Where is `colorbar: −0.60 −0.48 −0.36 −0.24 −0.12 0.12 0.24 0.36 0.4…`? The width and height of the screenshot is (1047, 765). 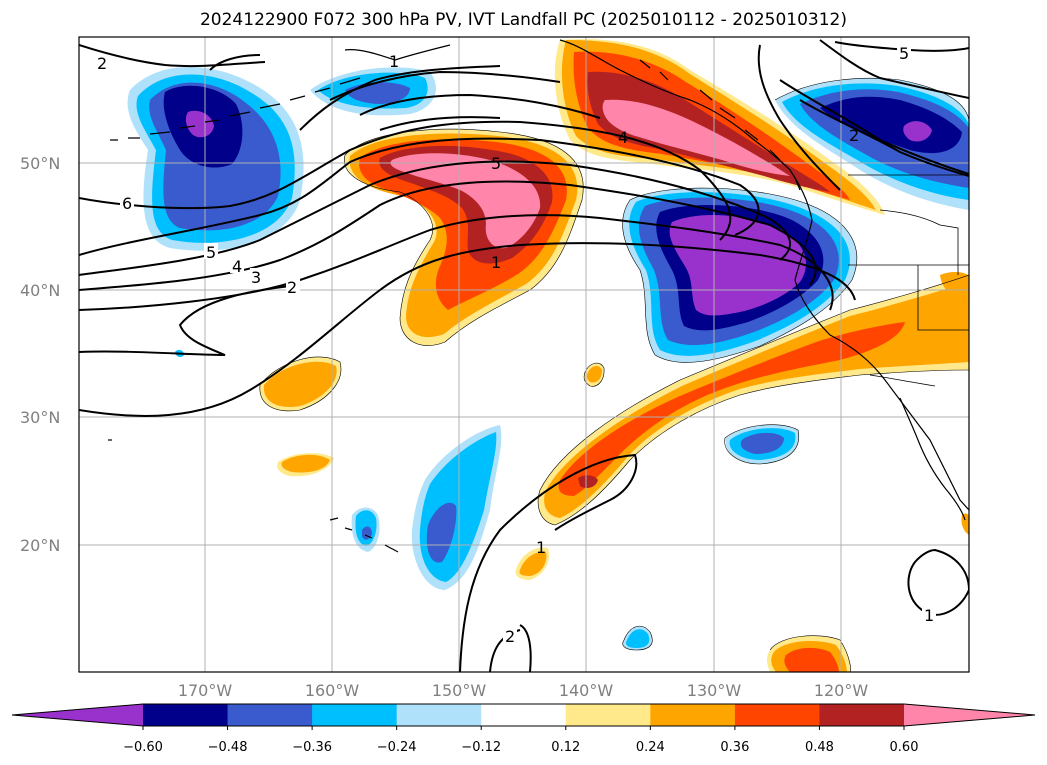 colorbar: −0.60 −0.48 −0.36 −0.24 −0.12 0.12 0.24 0.36 0.4… is located at coordinates (523, 729).